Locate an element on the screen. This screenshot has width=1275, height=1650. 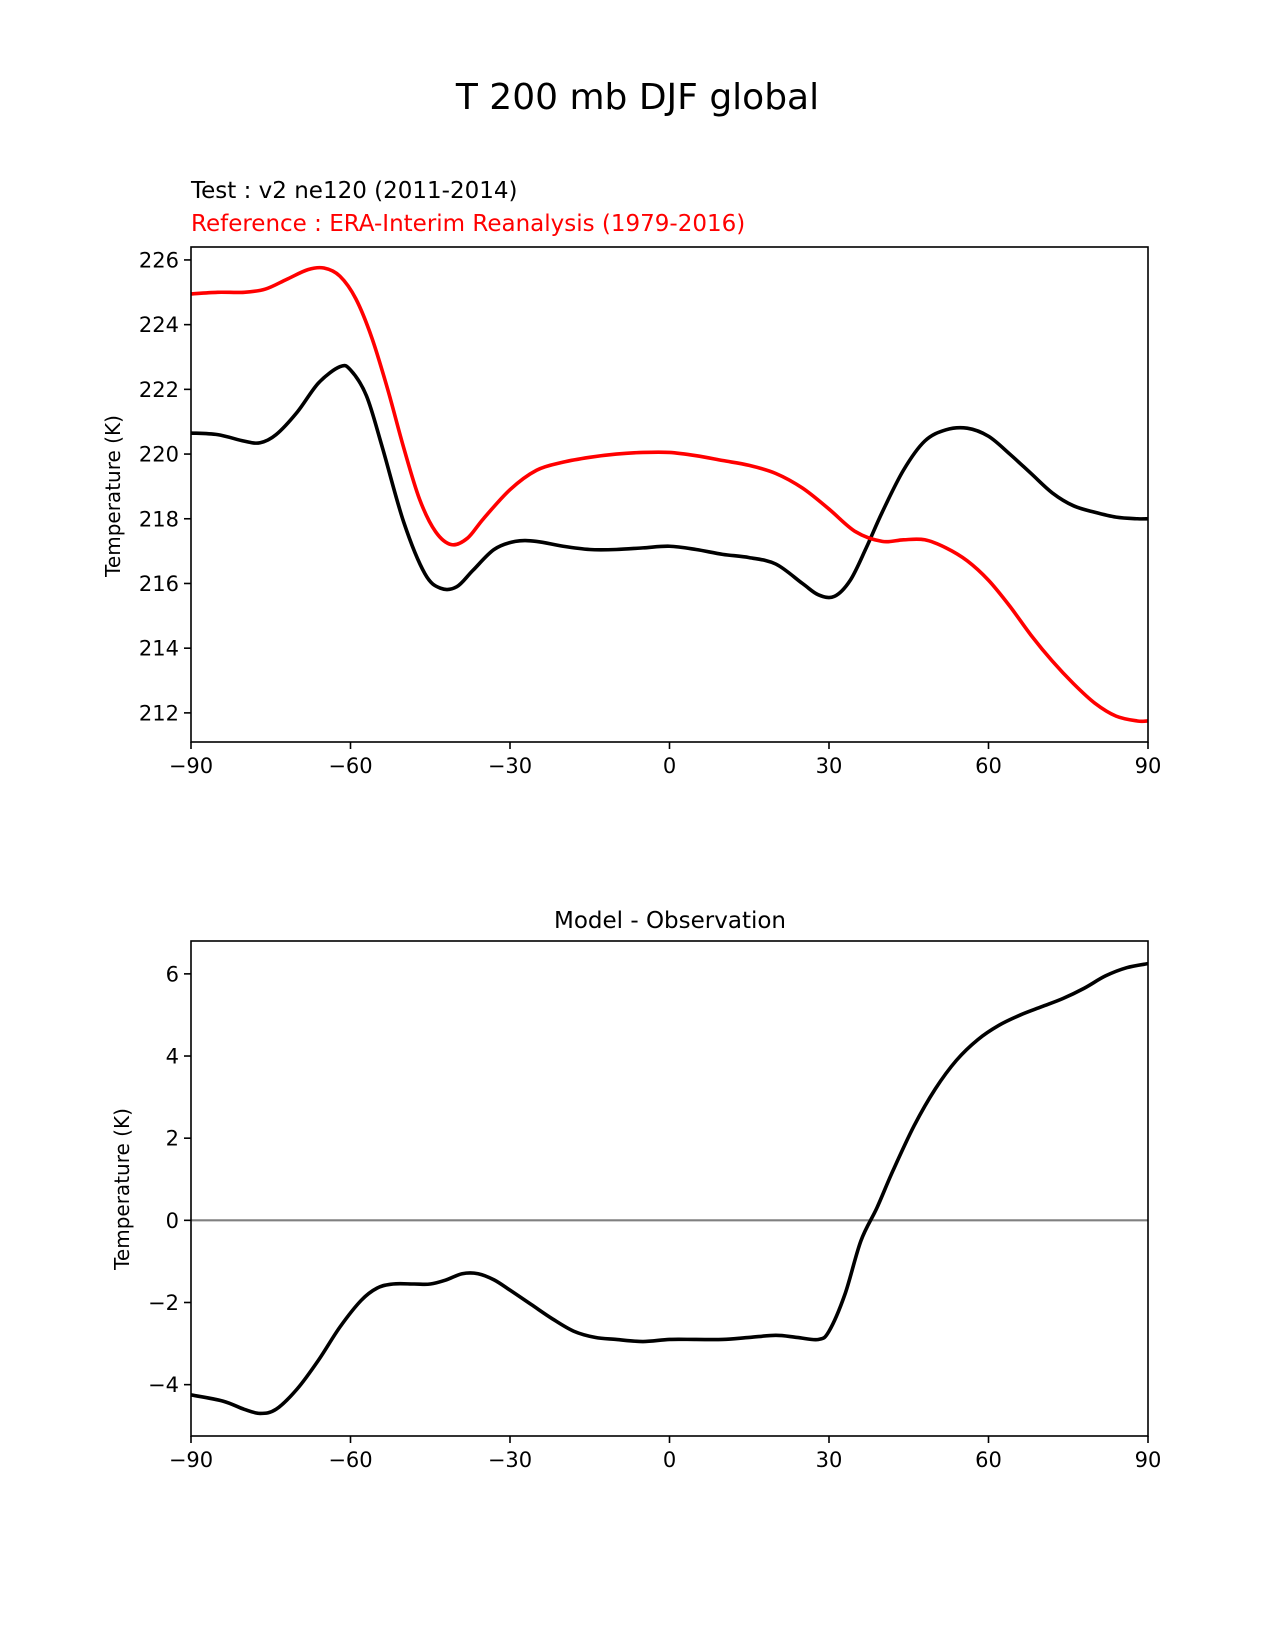
y-tick-label: −2 is located at coordinates (163, 1303).